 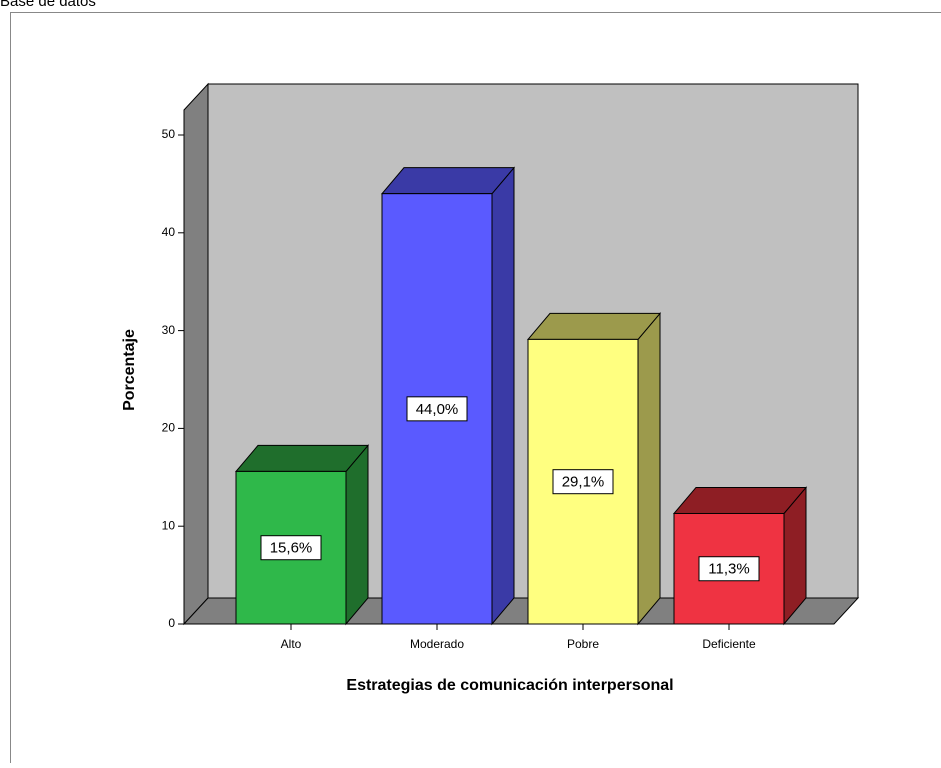 What do you see at coordinates (48, 5) in the screenshot?
I see `page-header: Base de datos` at bounding box center [48, 5].